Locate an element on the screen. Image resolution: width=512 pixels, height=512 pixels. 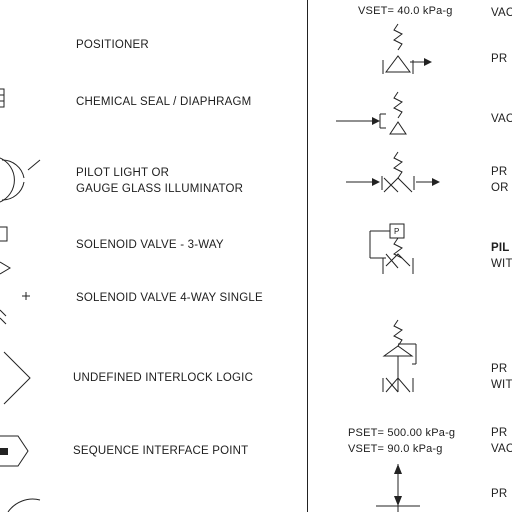
bidirectional-relief-icon is located at coordinates (398, 488).